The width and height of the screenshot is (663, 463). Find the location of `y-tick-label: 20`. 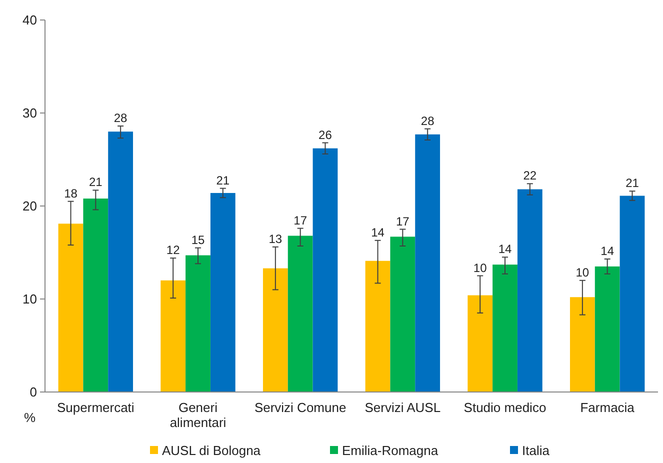

y-tick-label: 20 is located at coordinates (29, 206).